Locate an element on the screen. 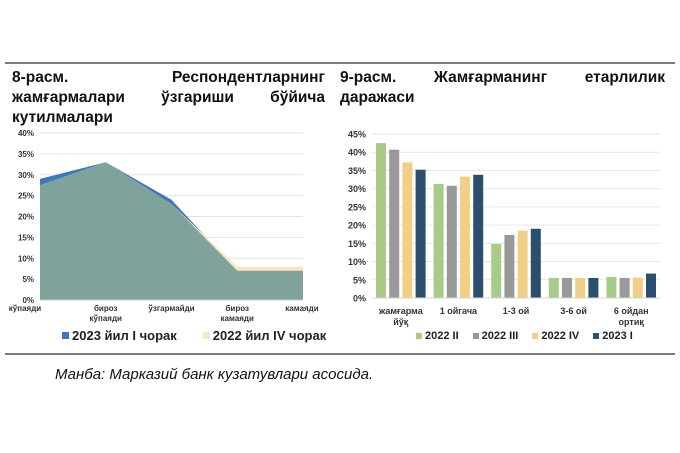 The width and height of the screenshot is (680, 453). x-category-label: жамғарма is located at coordinates (401, 311).